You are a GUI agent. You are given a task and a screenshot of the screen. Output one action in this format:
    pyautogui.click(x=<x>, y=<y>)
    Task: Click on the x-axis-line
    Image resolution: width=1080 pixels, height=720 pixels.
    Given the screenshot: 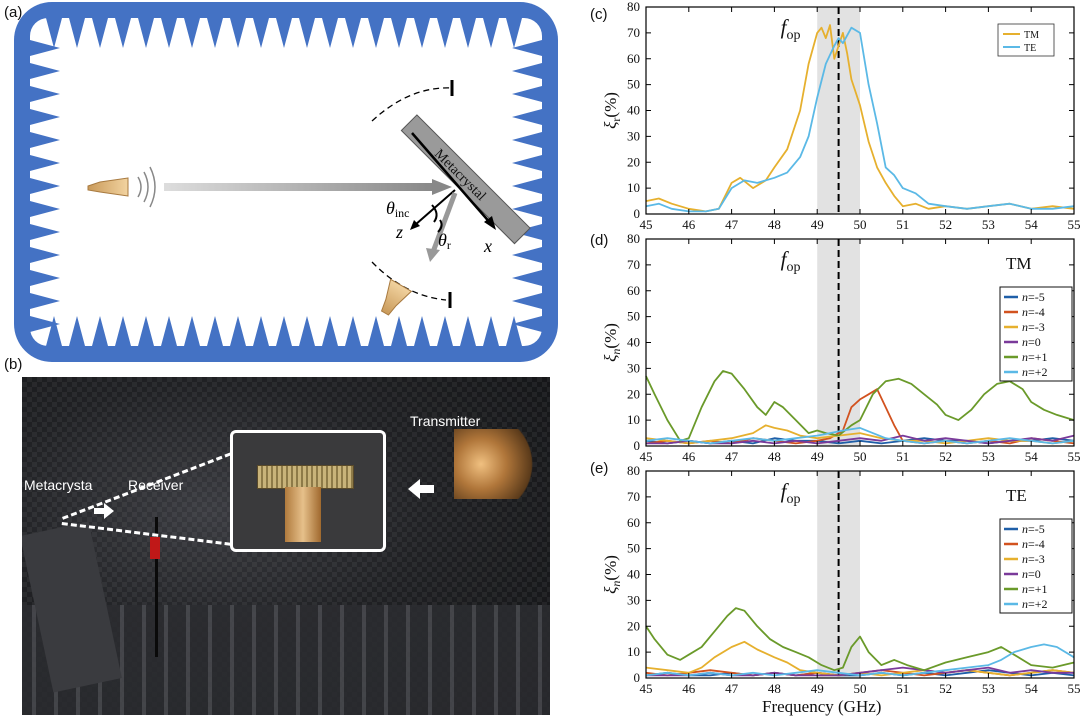 What is the action you would take?
    pyautogui.click(x=452, y=179)
    